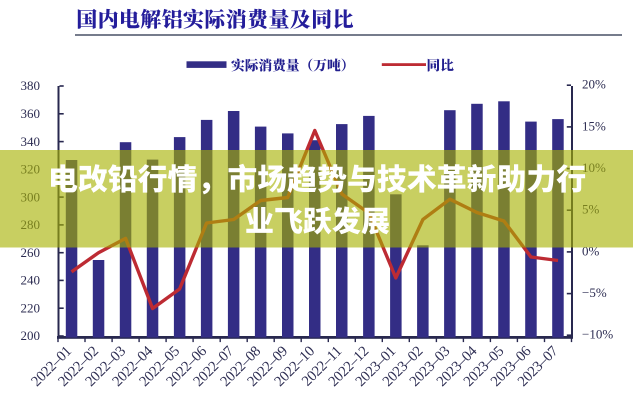 This screenshot has width=633, height=400. I want to click on svg-text: 15%, so click(594, 125).